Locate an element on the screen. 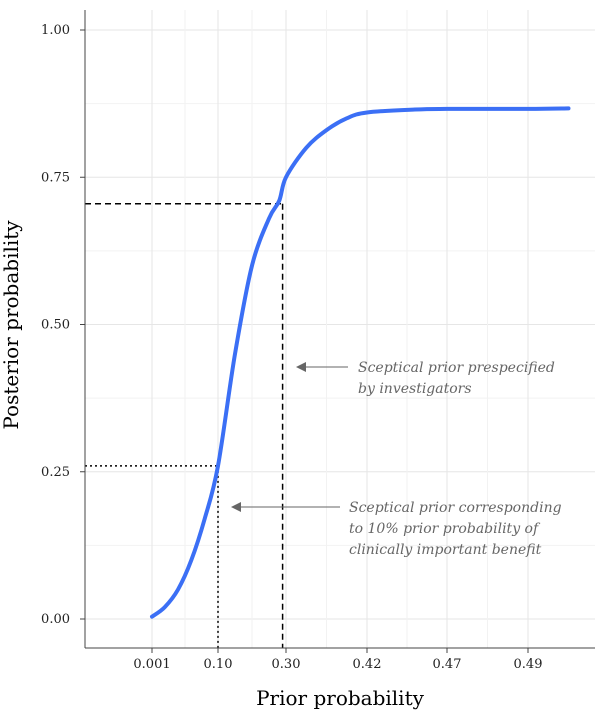 The image size is (598, 713). x-tick-label: 0.47 is located at coordinates (447, 664).